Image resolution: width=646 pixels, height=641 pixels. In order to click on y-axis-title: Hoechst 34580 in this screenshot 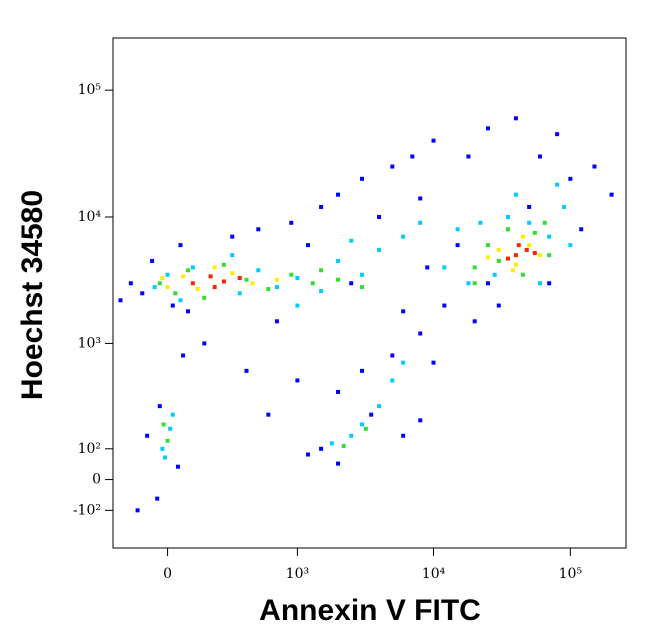, I will do `click(32, 295)`.